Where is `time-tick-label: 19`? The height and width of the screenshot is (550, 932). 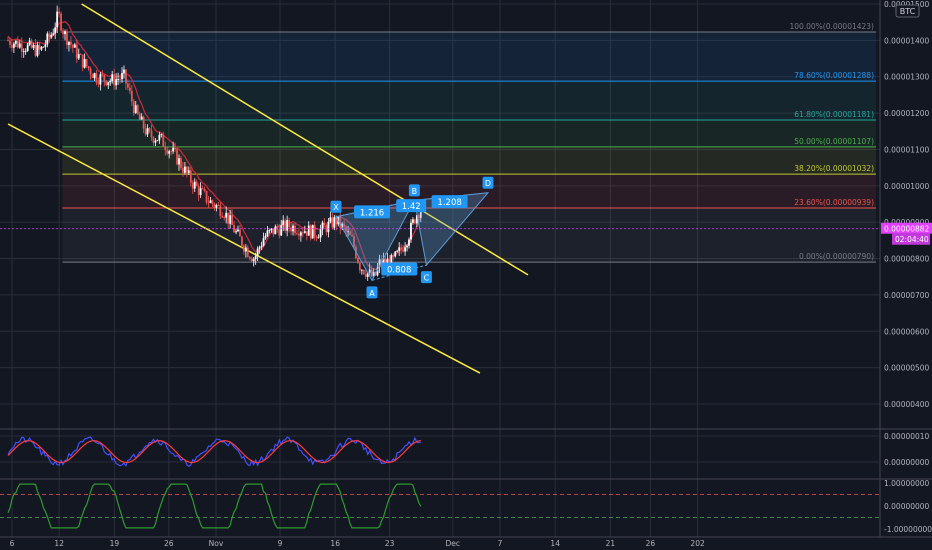
time-tick-label: 19 is located at coordinates (115, 543).